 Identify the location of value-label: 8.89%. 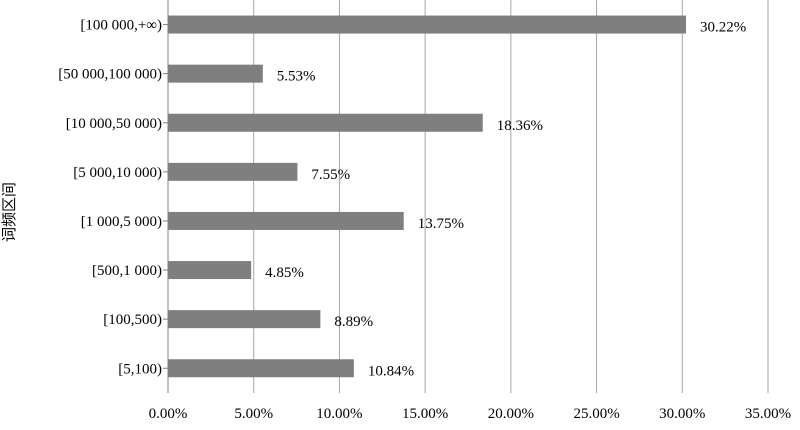
(353, 322).